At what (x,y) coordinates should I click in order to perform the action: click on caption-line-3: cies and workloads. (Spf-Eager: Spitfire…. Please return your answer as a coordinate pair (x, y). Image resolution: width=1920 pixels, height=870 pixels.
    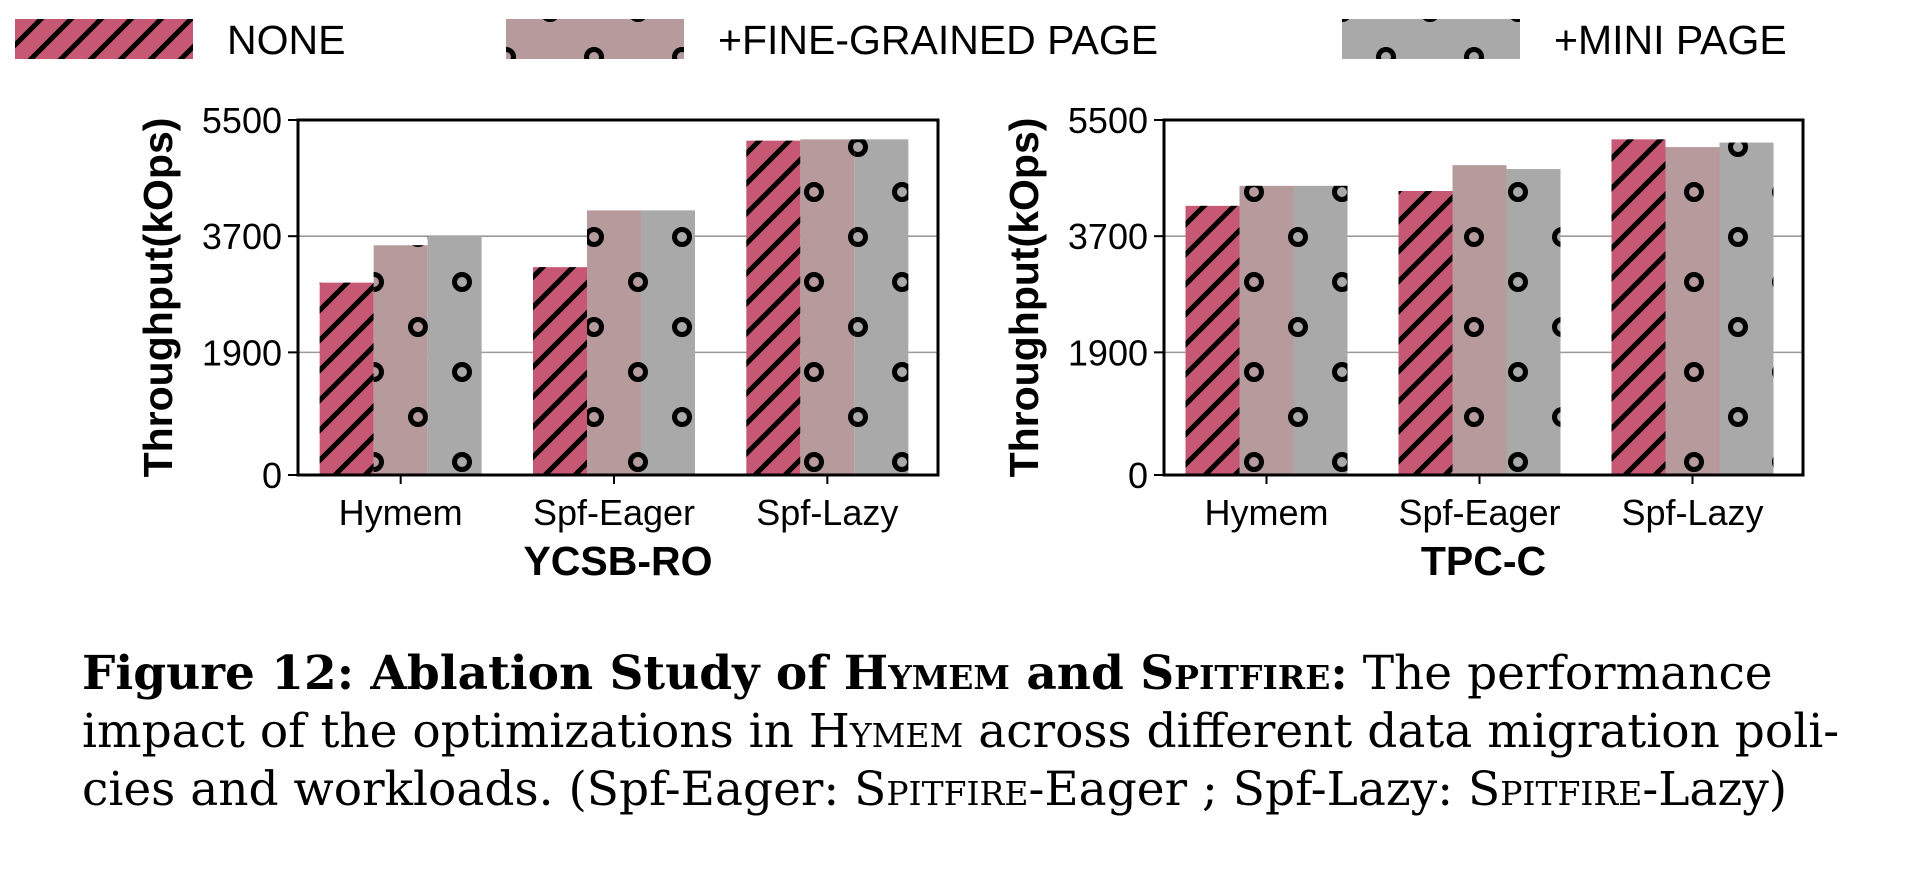
    Looking at the image, I should click on (935, 789).